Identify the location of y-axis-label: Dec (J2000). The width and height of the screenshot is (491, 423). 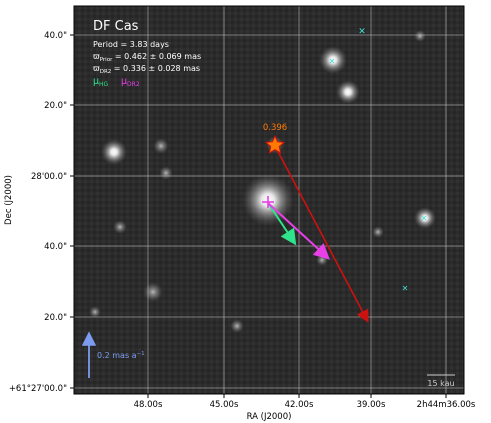
(9, 200).